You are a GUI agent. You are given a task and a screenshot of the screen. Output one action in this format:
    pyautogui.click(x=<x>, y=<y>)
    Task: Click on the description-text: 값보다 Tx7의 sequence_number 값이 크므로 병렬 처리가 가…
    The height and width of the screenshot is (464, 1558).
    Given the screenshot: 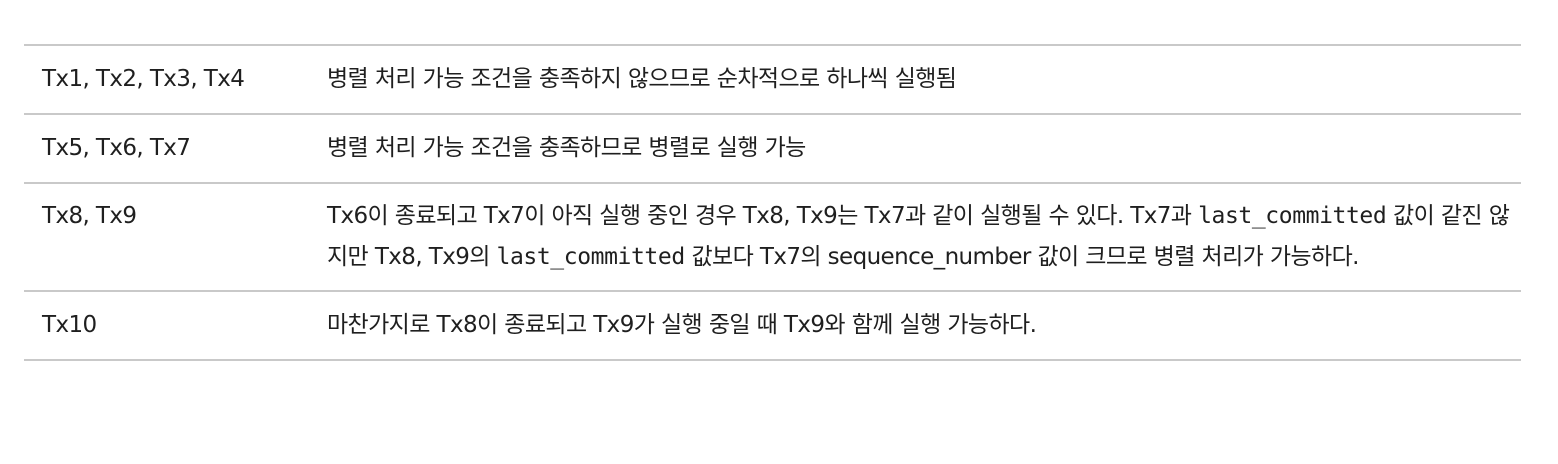 What is the action you would take?
    pyautogui.click(x=1021, y=257)
    